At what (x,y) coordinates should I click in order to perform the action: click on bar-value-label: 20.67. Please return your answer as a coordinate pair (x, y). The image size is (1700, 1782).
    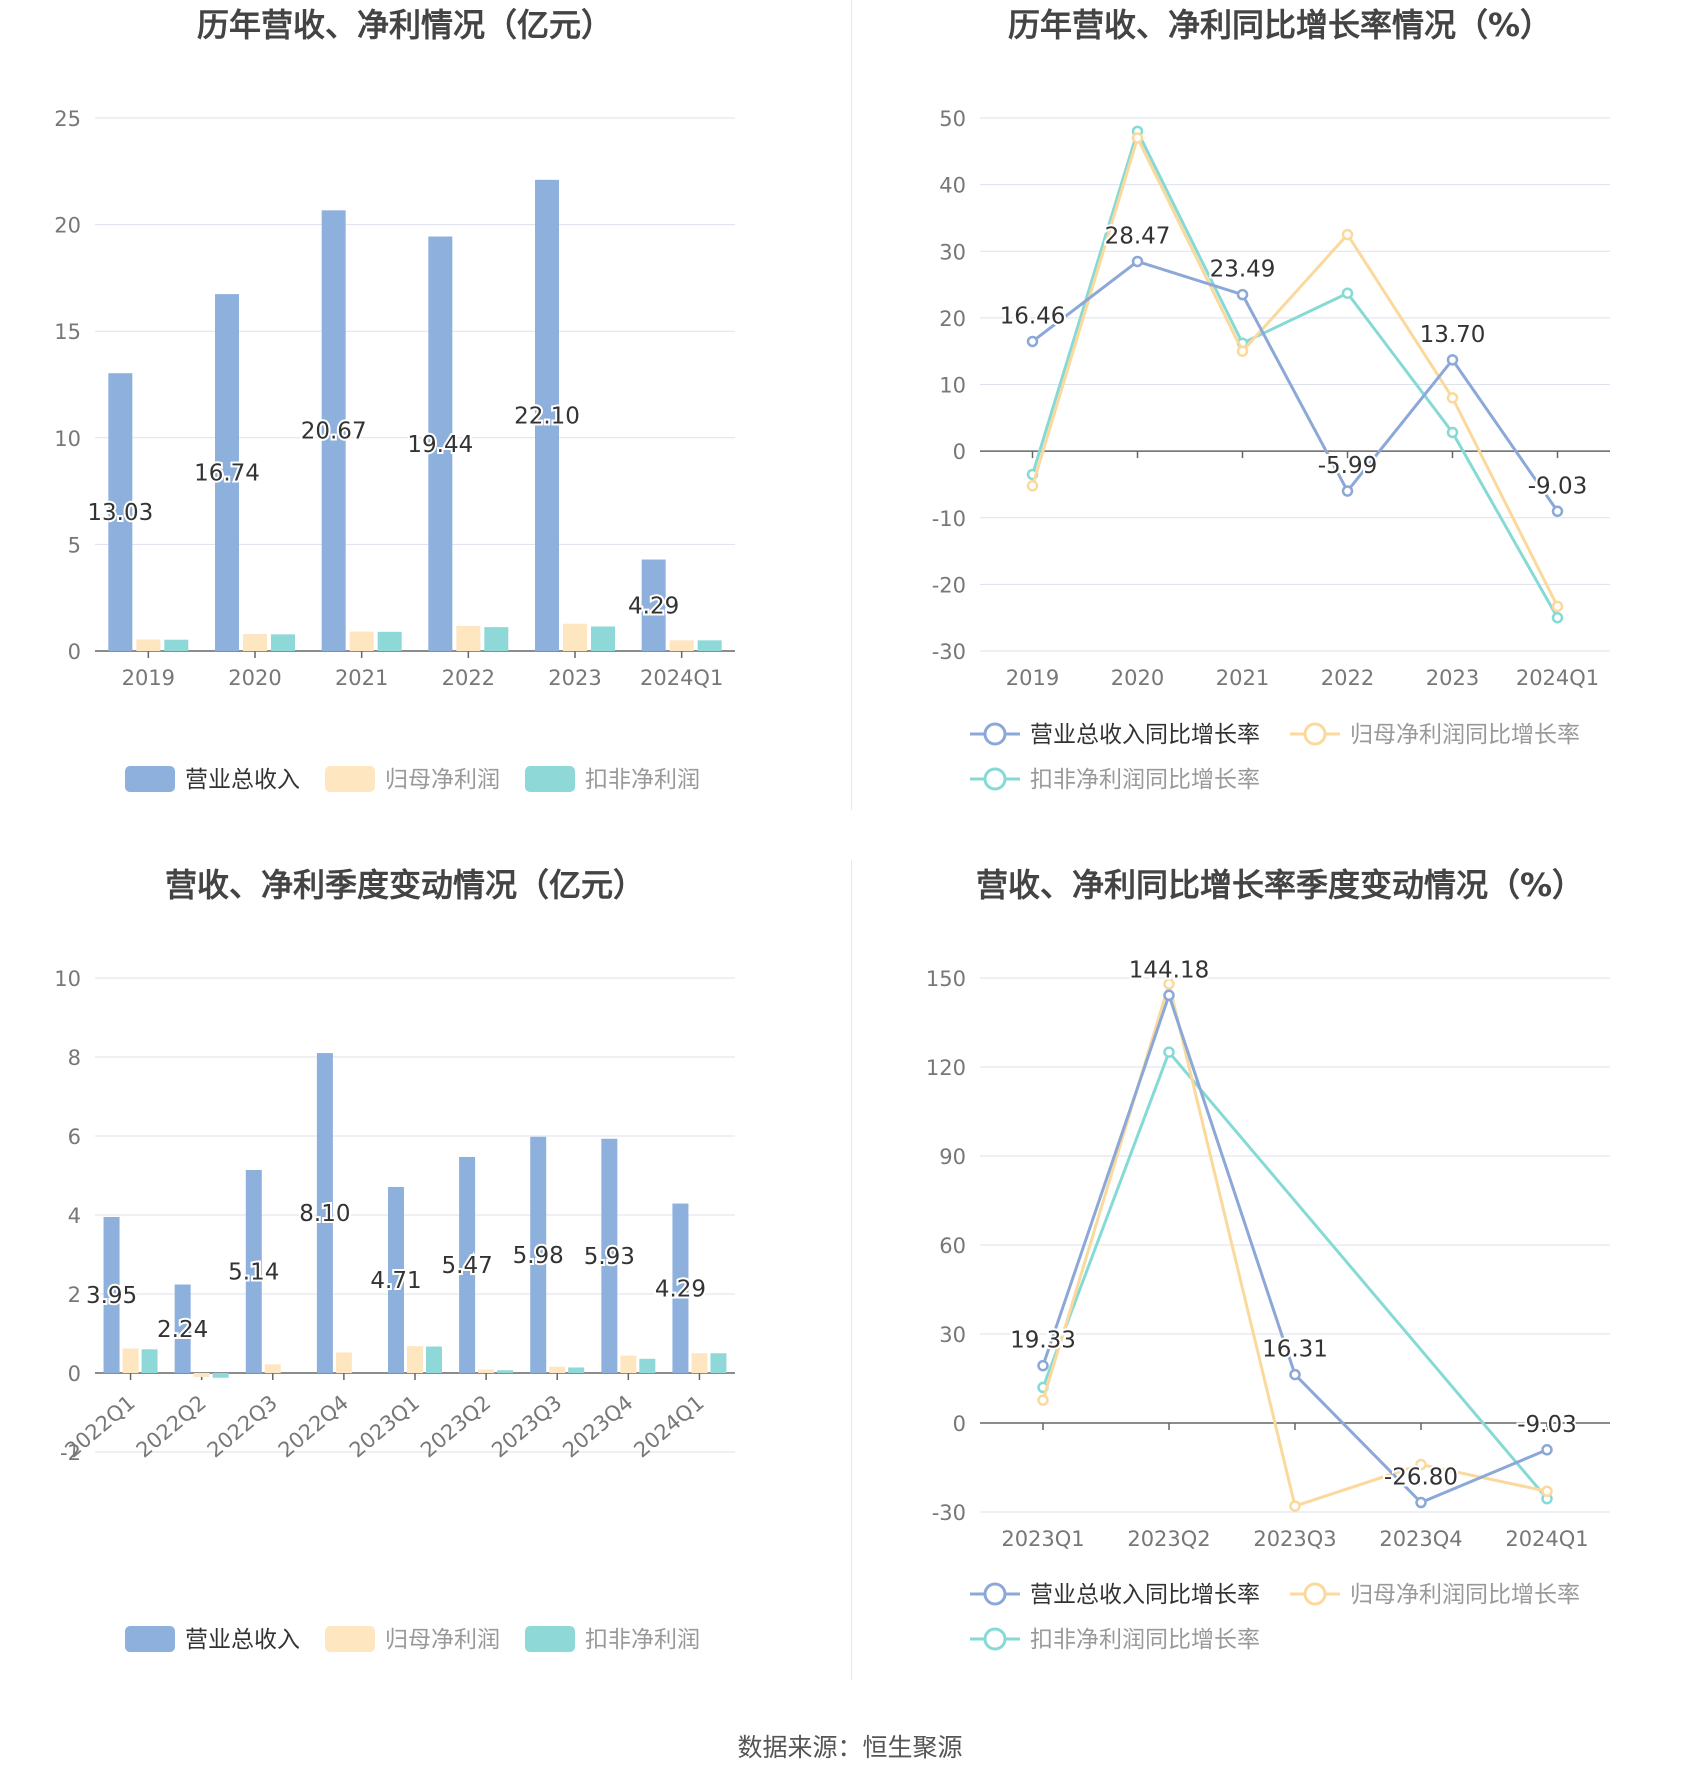
    Looking at the image, I should click on (334, 432).